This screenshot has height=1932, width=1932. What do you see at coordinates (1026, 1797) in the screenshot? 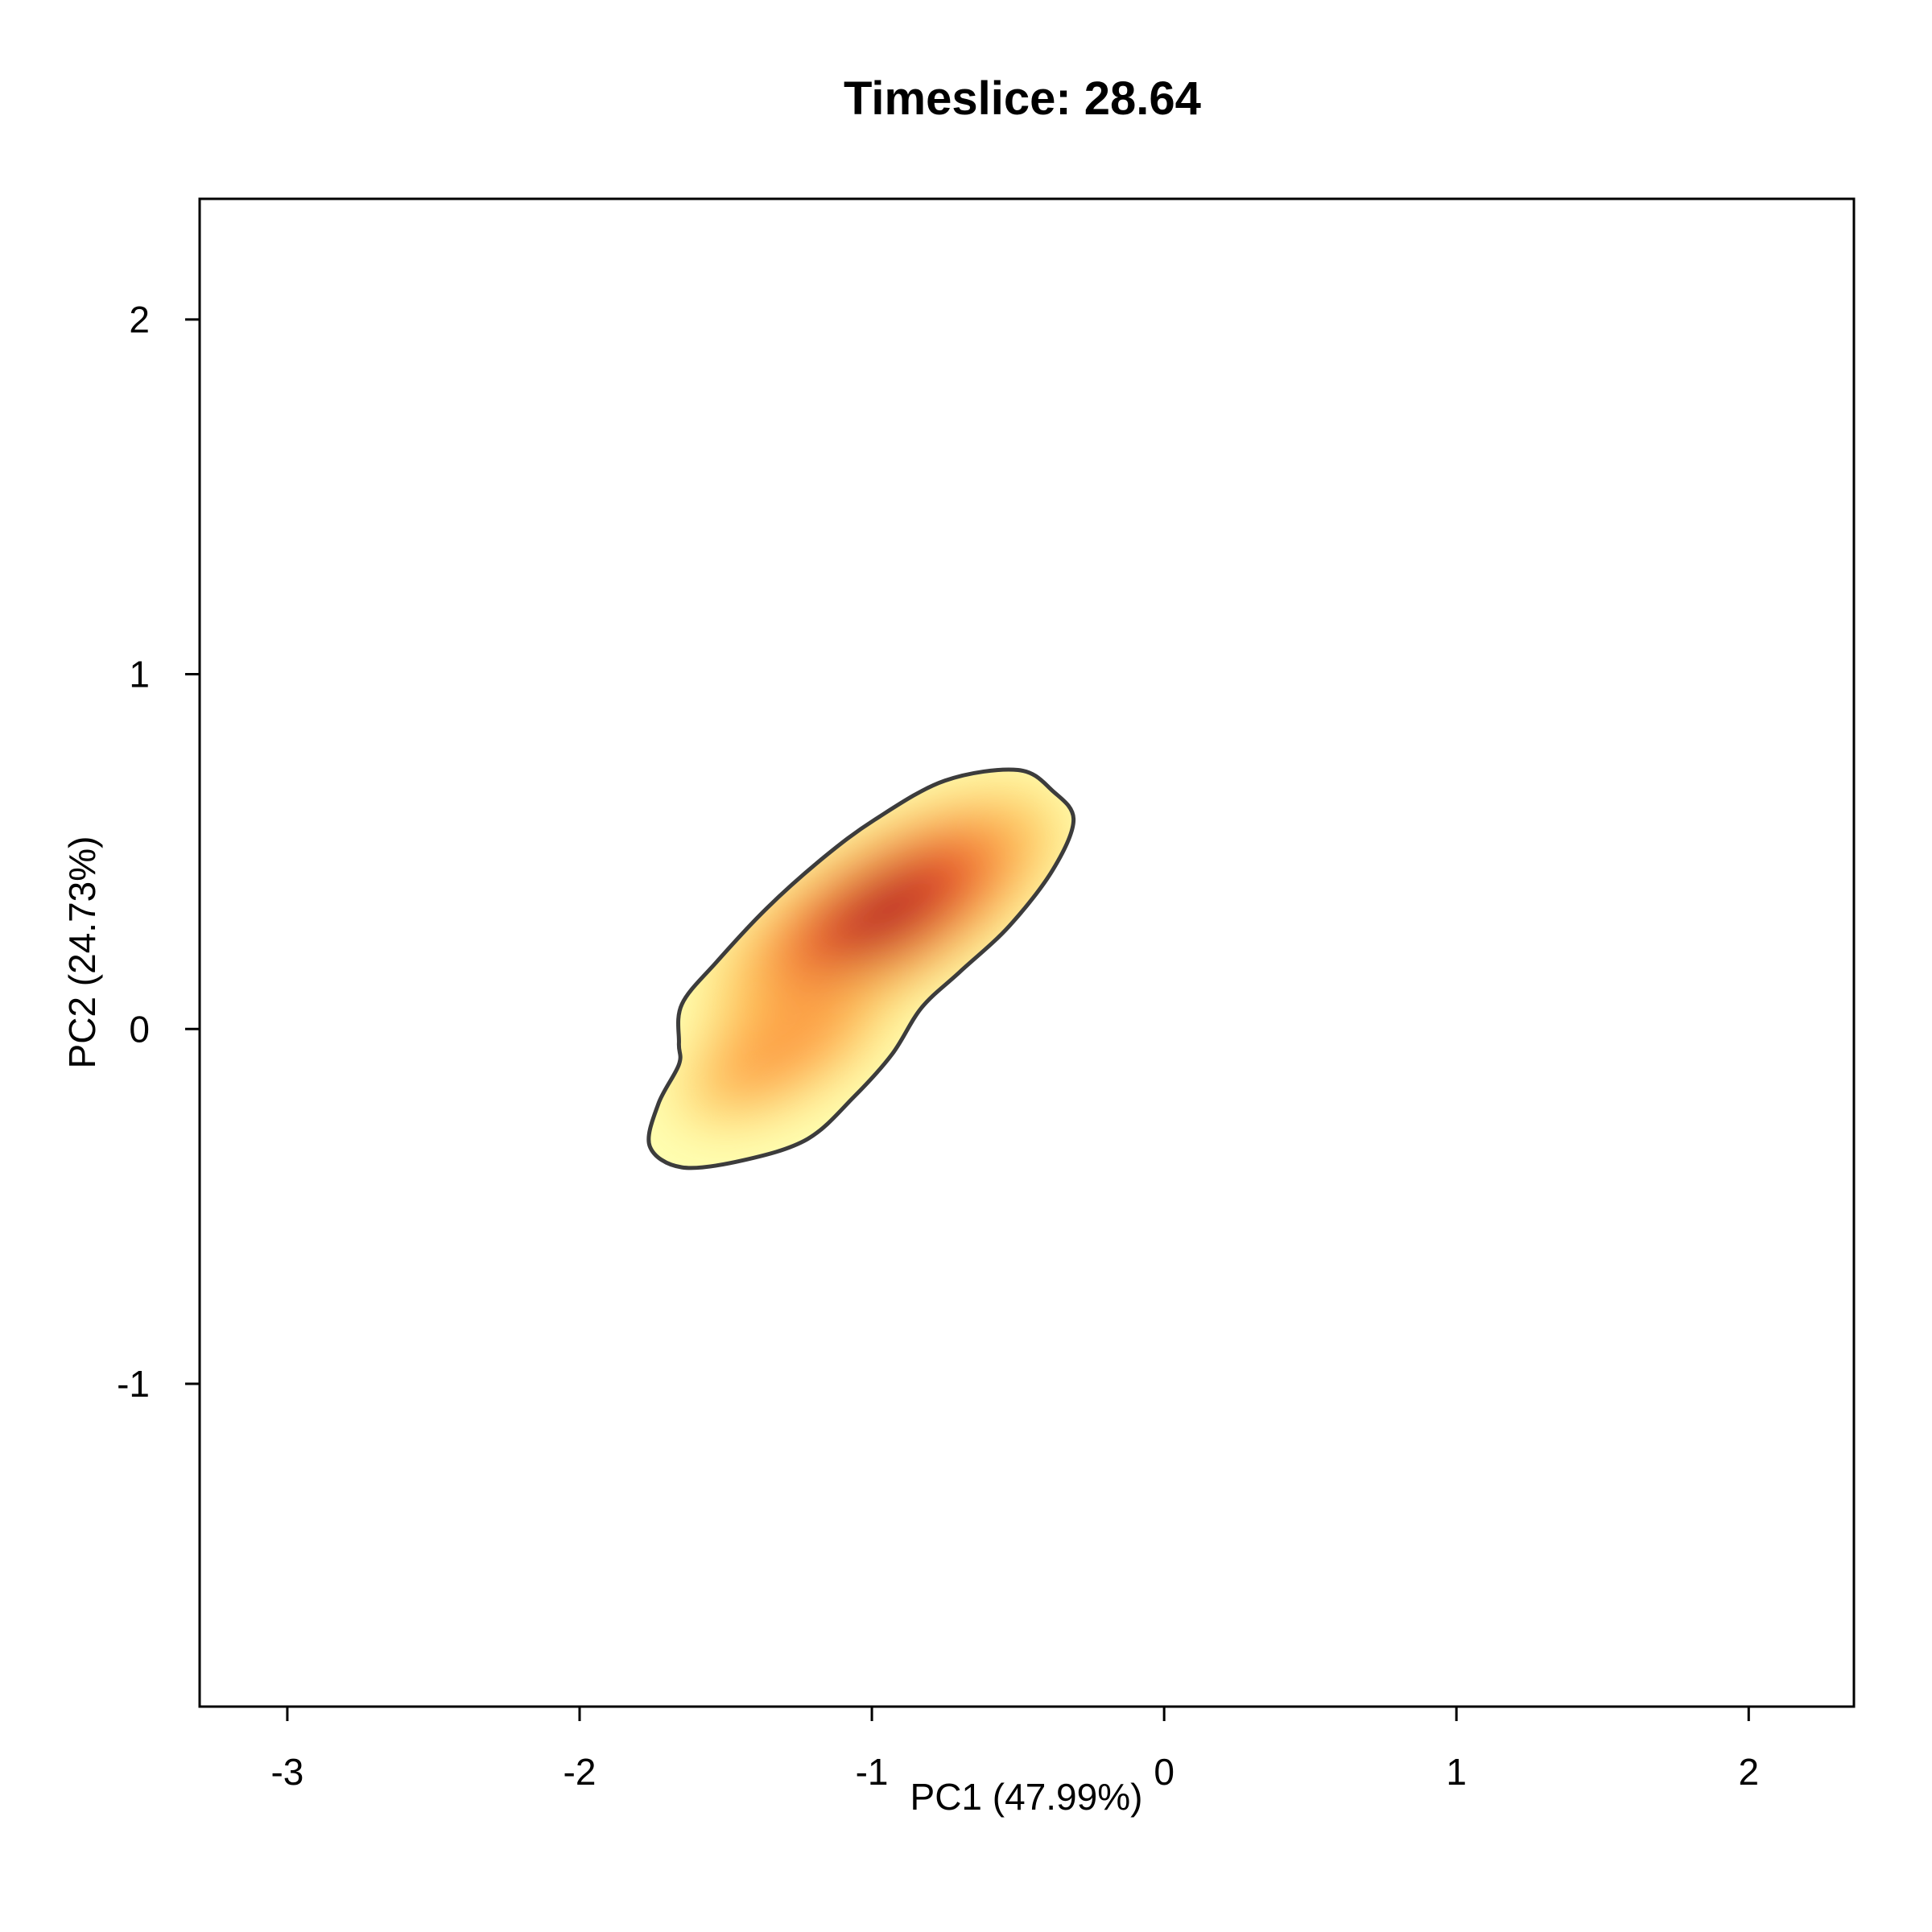
I see `x-axis-label: PC1 (47.99%)` at bounding box center [1026, 1797].